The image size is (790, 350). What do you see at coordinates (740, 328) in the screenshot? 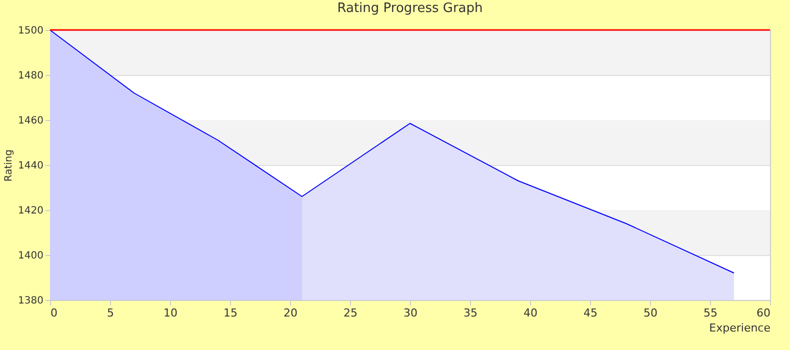
I see `x-axis-title: Experience` at bounding box center [740, 328].